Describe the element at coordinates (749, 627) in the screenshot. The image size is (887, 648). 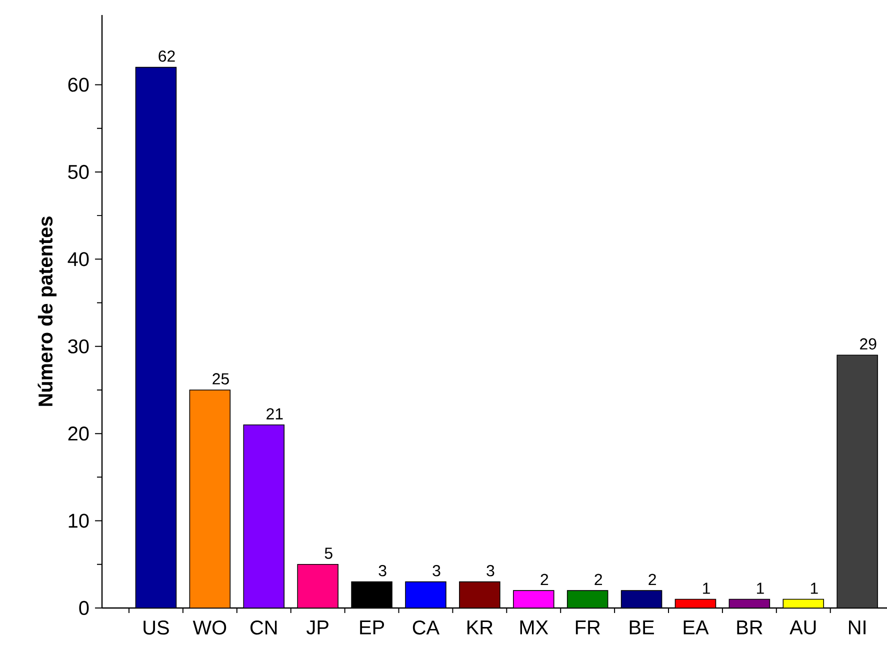
I see `x-tick-label: BR` at that location.